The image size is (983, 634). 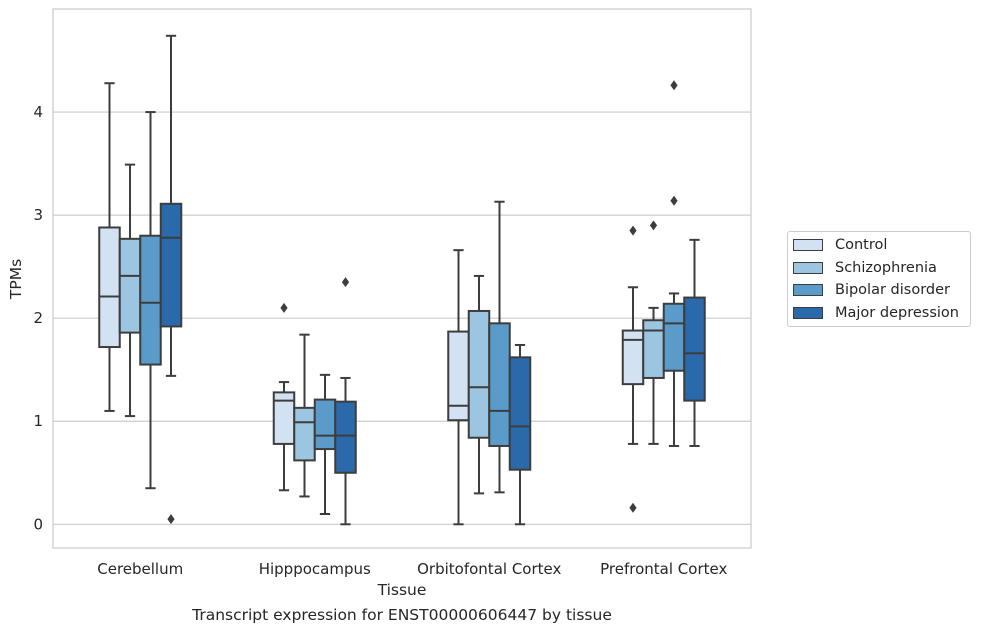 I want to click on legend-label-bipolar-disorder: Bipolar disorder, so click(x=892, y=290).